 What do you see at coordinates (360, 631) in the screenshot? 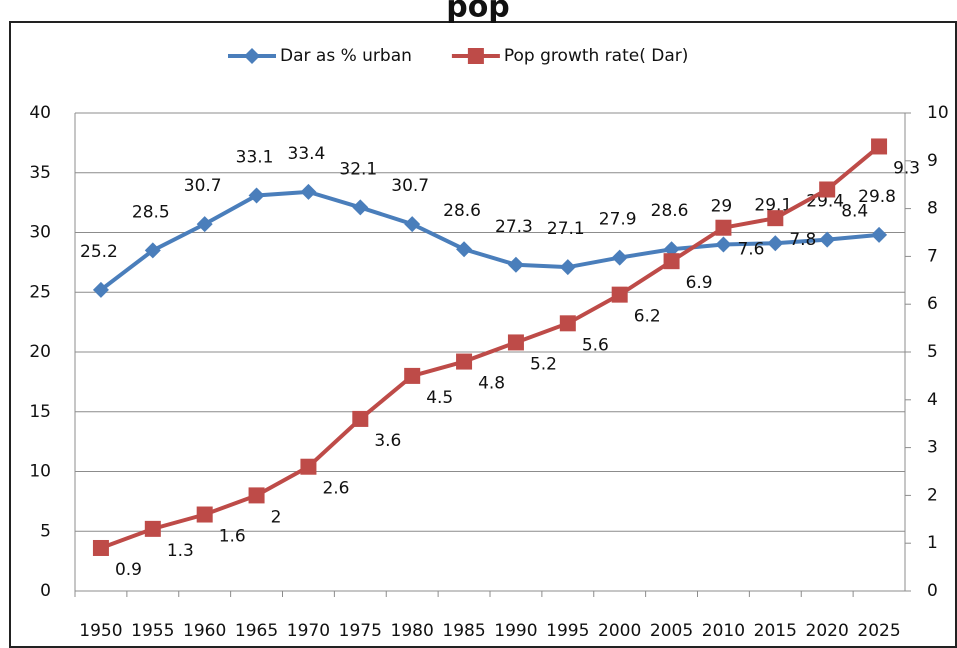
I see `x-tick-label: 1975` at bounding box center [360, 631].